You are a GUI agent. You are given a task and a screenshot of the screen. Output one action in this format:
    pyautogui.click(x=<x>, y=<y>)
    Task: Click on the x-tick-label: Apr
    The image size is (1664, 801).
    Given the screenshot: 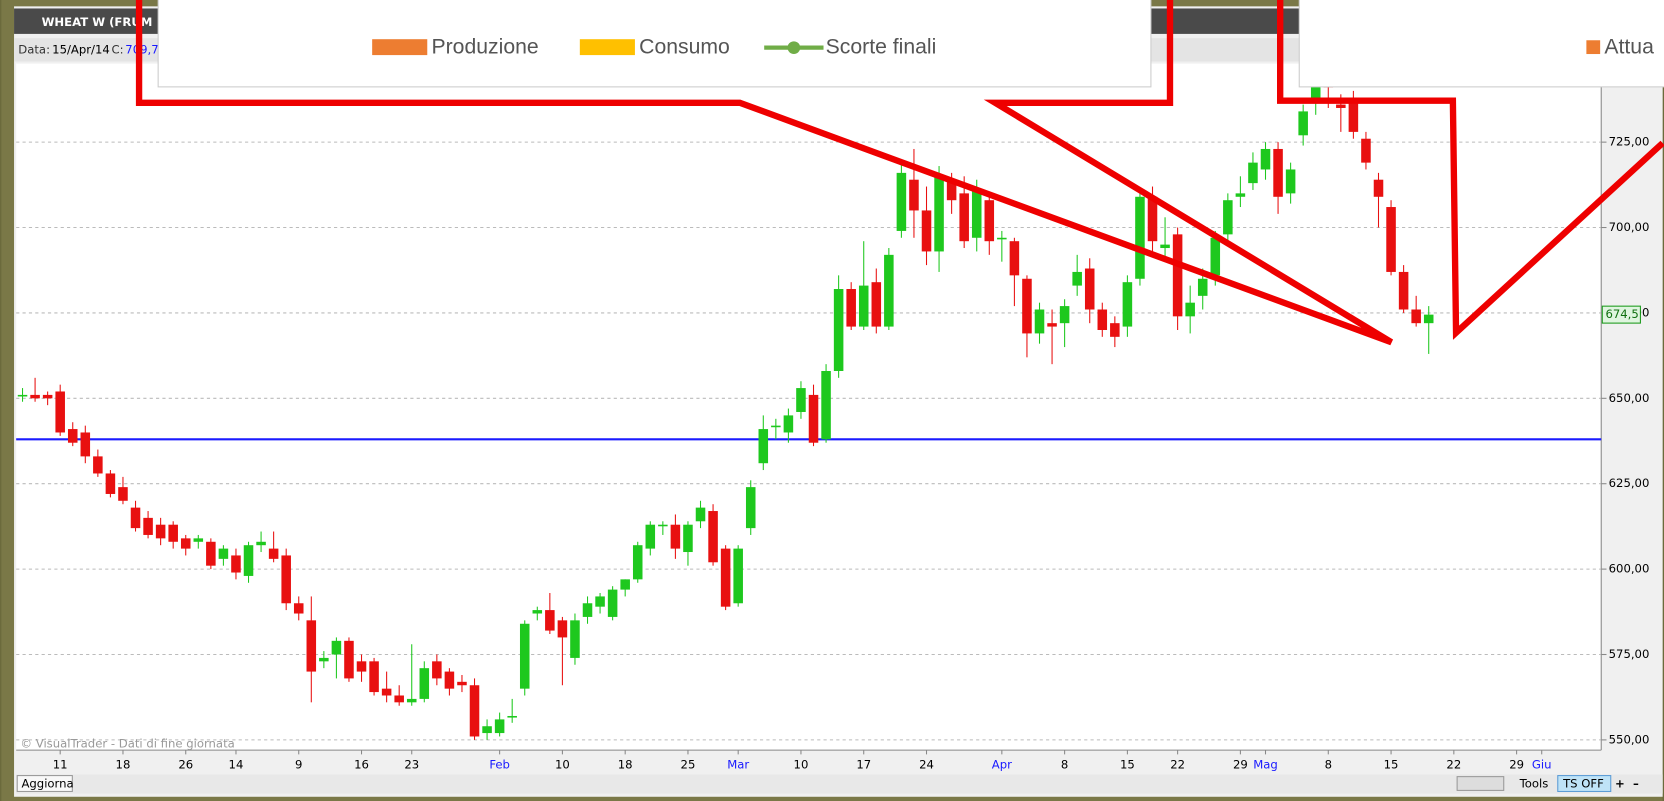 What is the action you would take?
    pyautogui.click(x=1002, y=764)
    